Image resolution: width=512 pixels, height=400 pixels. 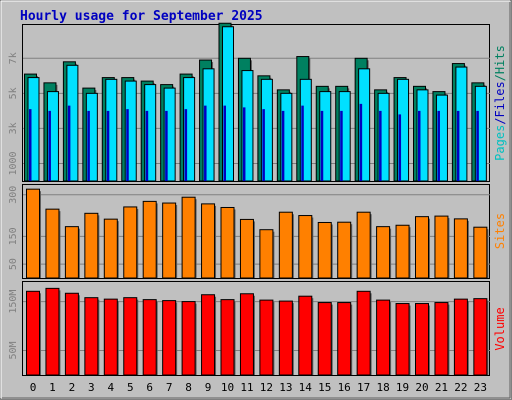 I want to click on hour-label: 0, so click(x=33, y=387).